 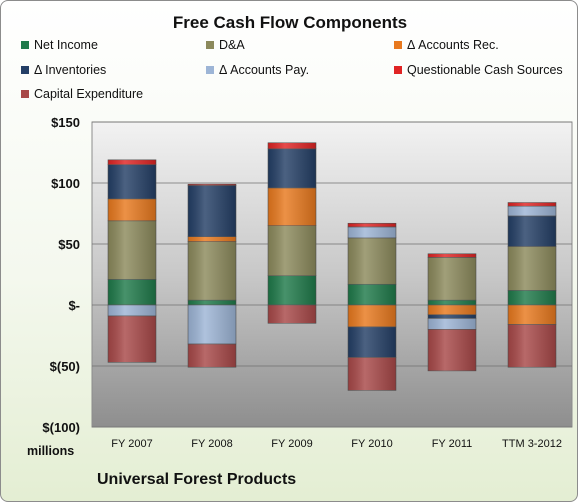 What do you see at coordinates (131, 444) in the screenshot?
I see `x-tick-label: FY 2007` at bounding box center [131, 444].